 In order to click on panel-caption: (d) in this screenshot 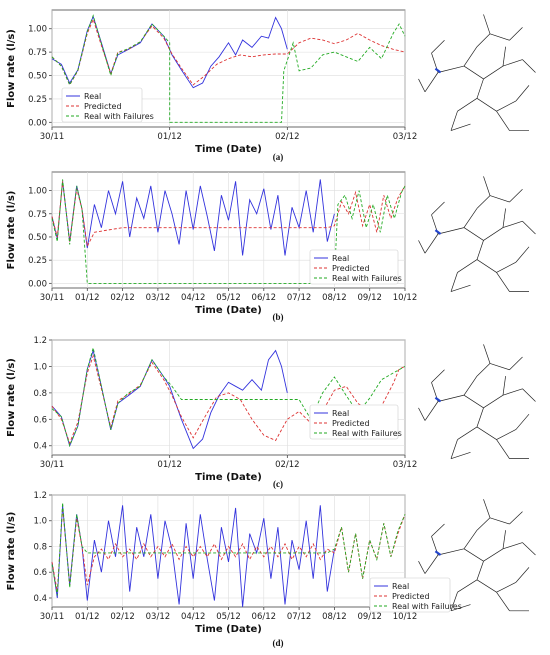, I will do `click(278, 643)`.